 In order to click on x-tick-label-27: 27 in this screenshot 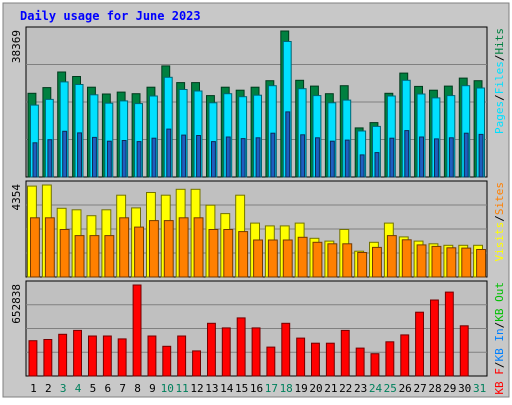, I will do `click(419, 388)`.